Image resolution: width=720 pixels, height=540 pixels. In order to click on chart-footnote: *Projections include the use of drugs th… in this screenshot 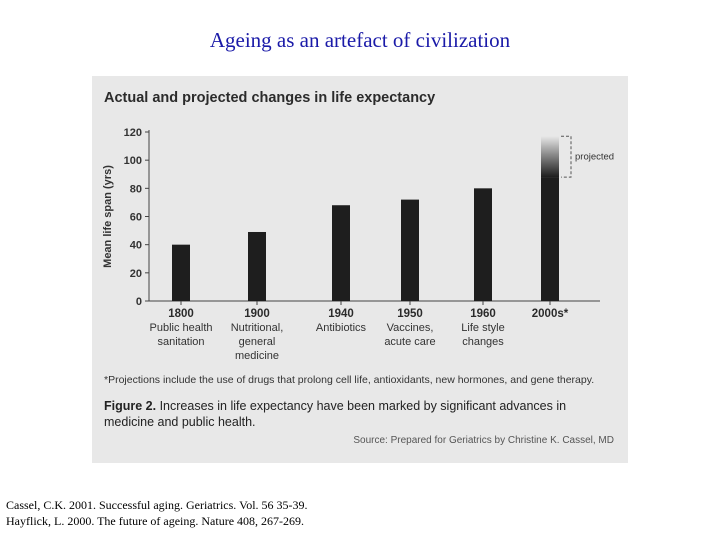, I will do `click(349, 380)`.